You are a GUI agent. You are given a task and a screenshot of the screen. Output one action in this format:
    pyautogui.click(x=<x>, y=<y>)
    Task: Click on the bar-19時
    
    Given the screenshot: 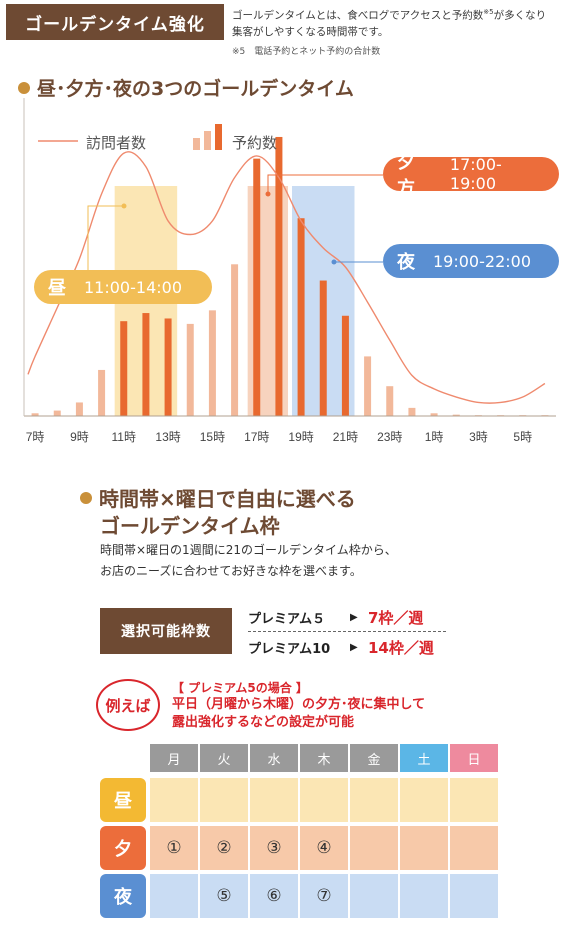 What is the action you would take?
    pyautogui.click(x=301, y=317)
    